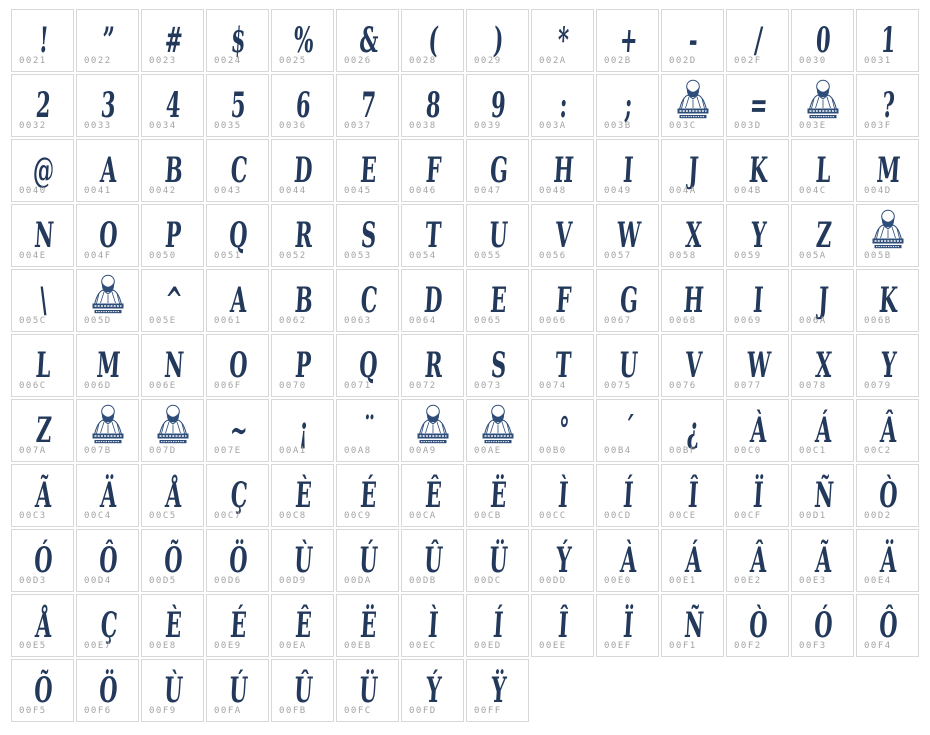  I want to click on glyph-character: Í, so click(498, 625).